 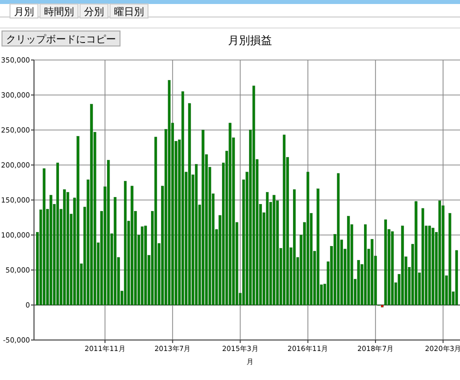 I want to click on chart-title: 月別損益, so click(x=250, y=40).